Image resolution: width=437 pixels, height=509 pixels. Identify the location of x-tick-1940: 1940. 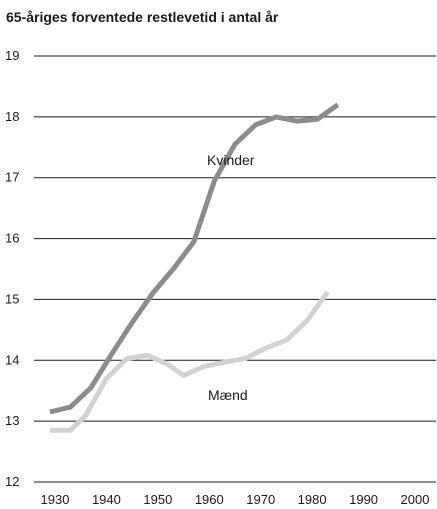
(106, 499).